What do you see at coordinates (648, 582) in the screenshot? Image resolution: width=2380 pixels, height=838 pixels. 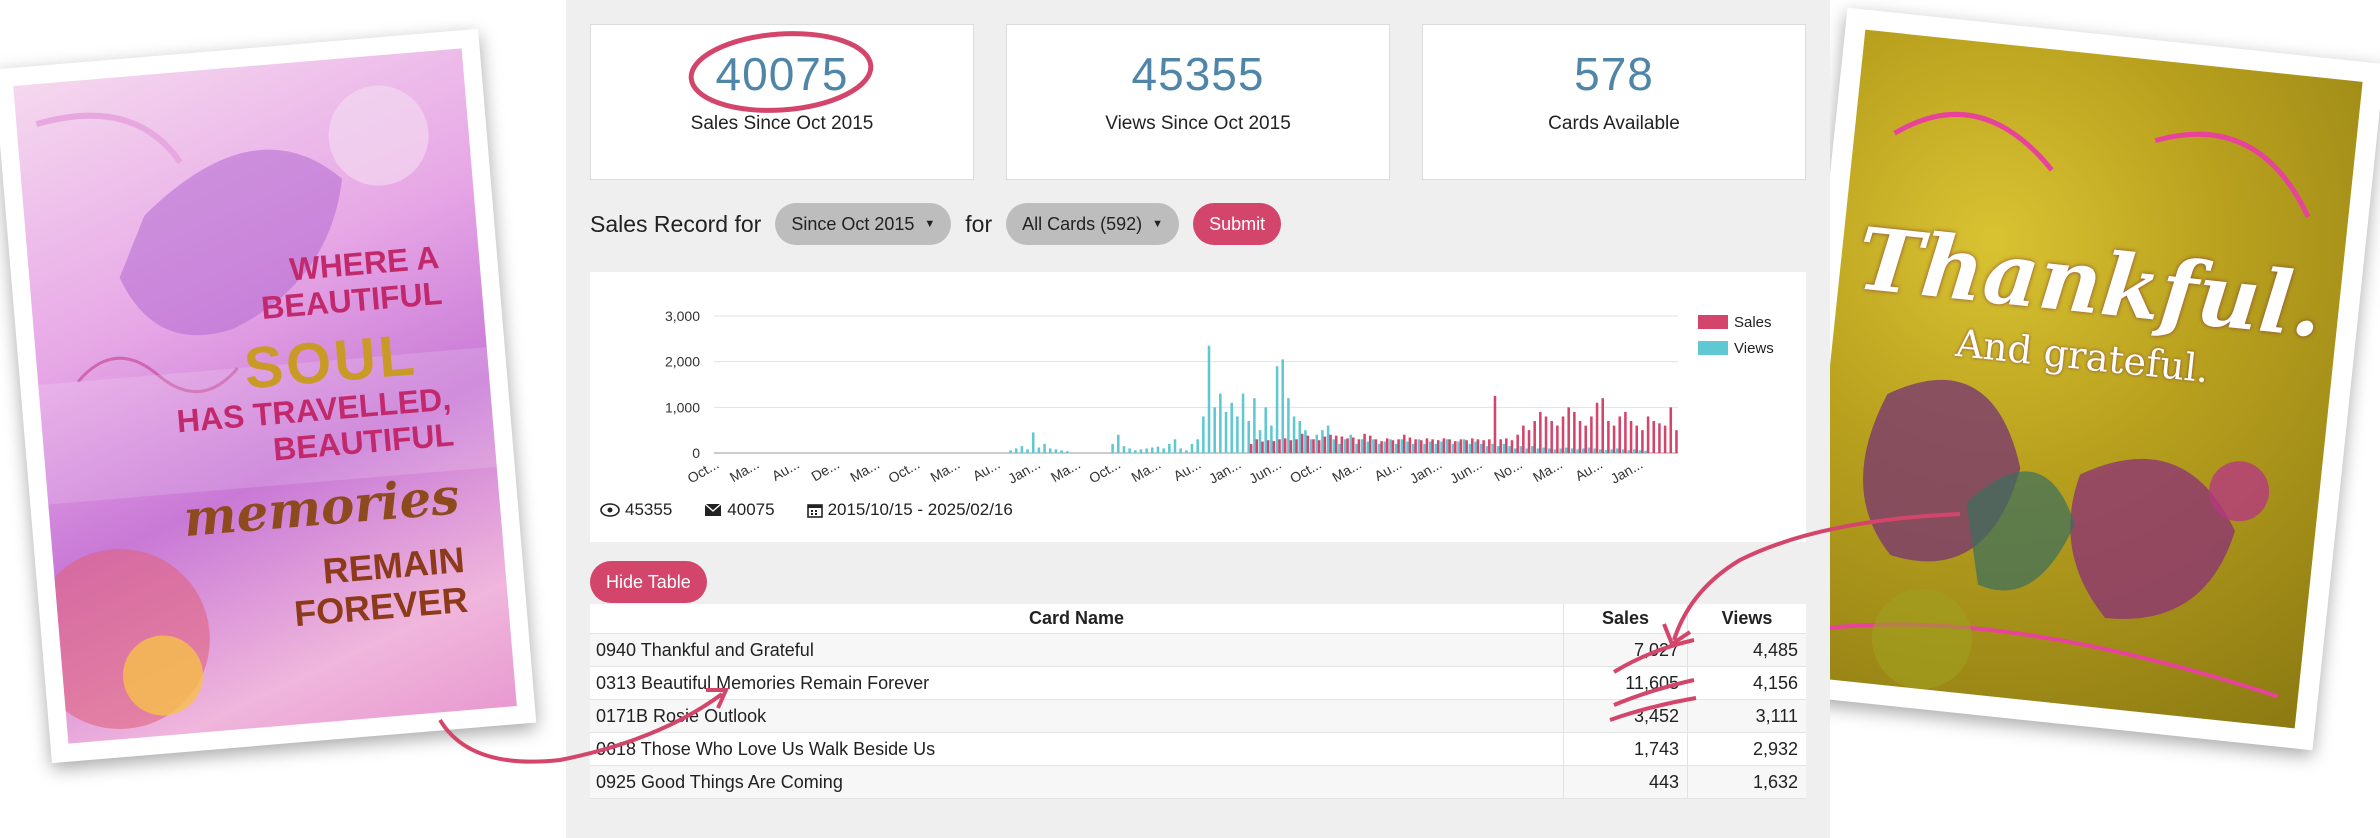 I see `hide-table-button: Hide Table` at bounding box center [648, 582].